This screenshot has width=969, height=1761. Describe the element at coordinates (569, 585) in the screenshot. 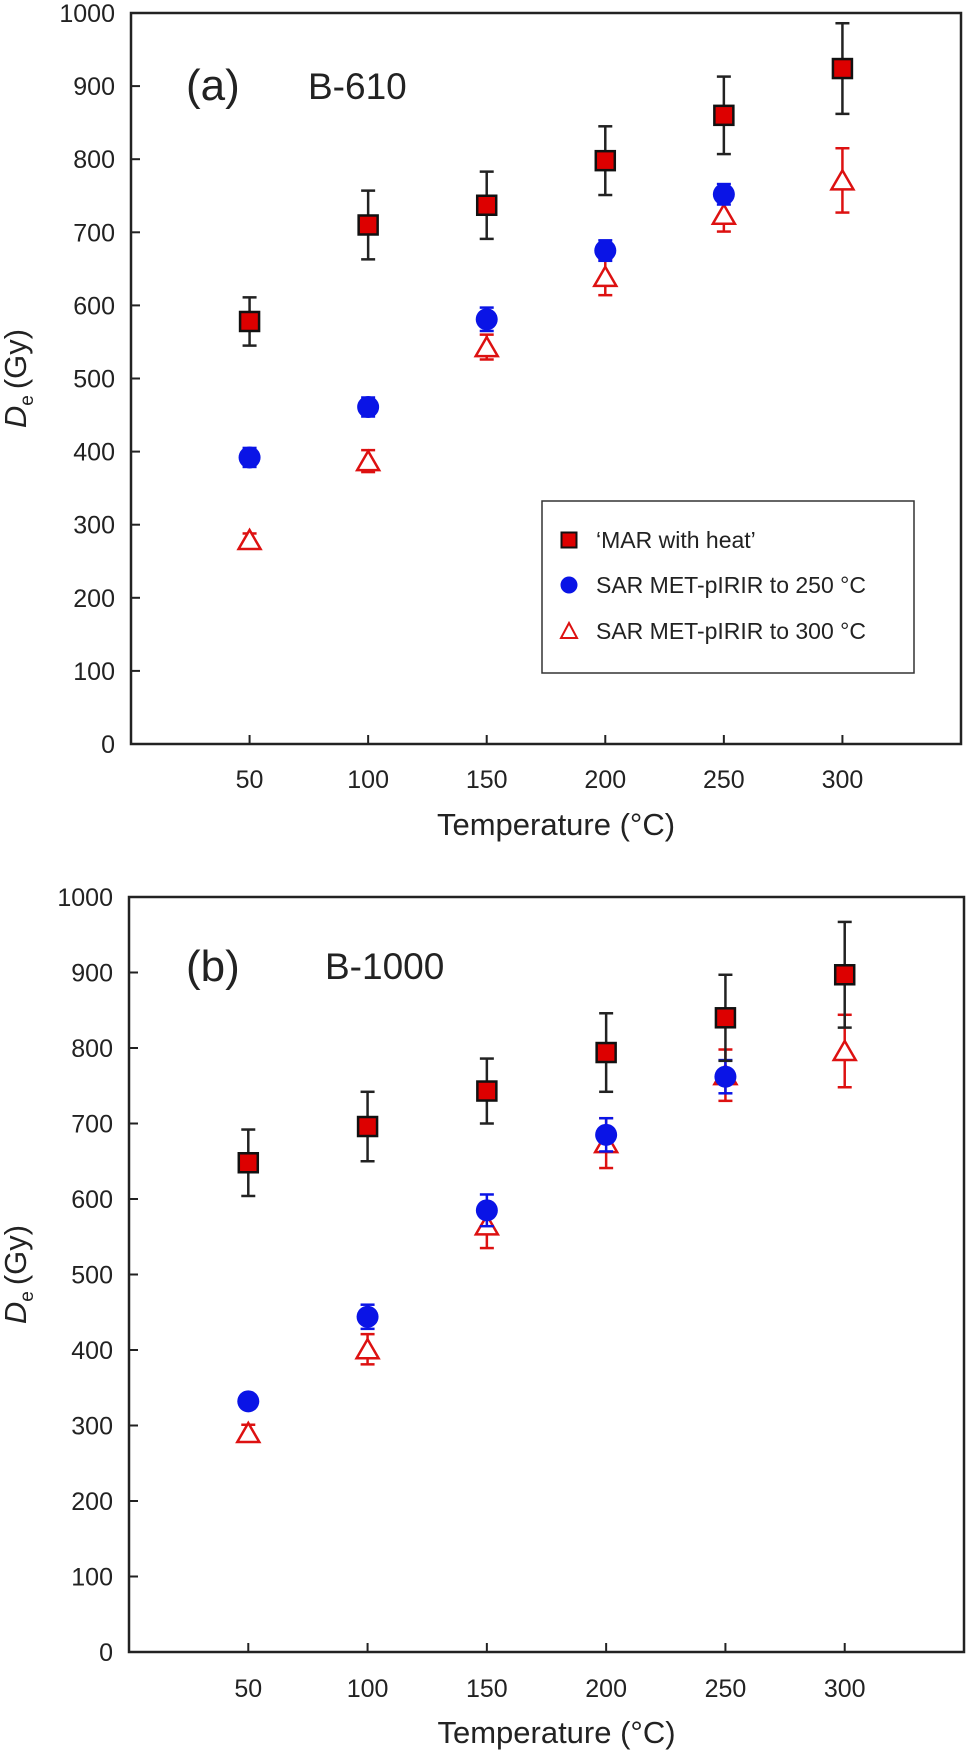

I see `legend-marker-circle` at that location.